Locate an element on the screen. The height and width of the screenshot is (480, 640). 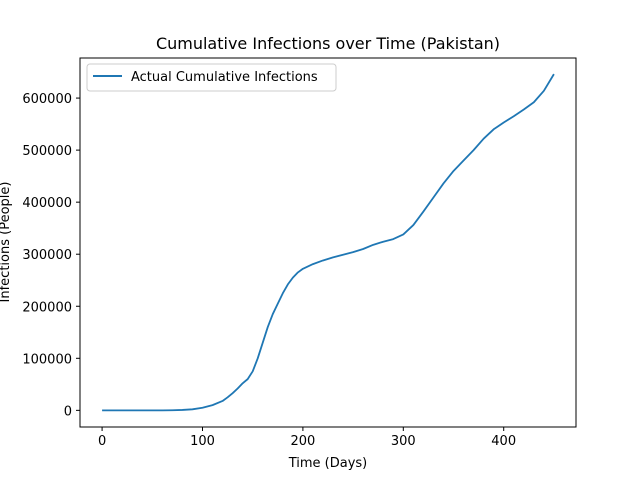
legend-label: Actual Cumulative Infections is located at coordinates (224, 77).